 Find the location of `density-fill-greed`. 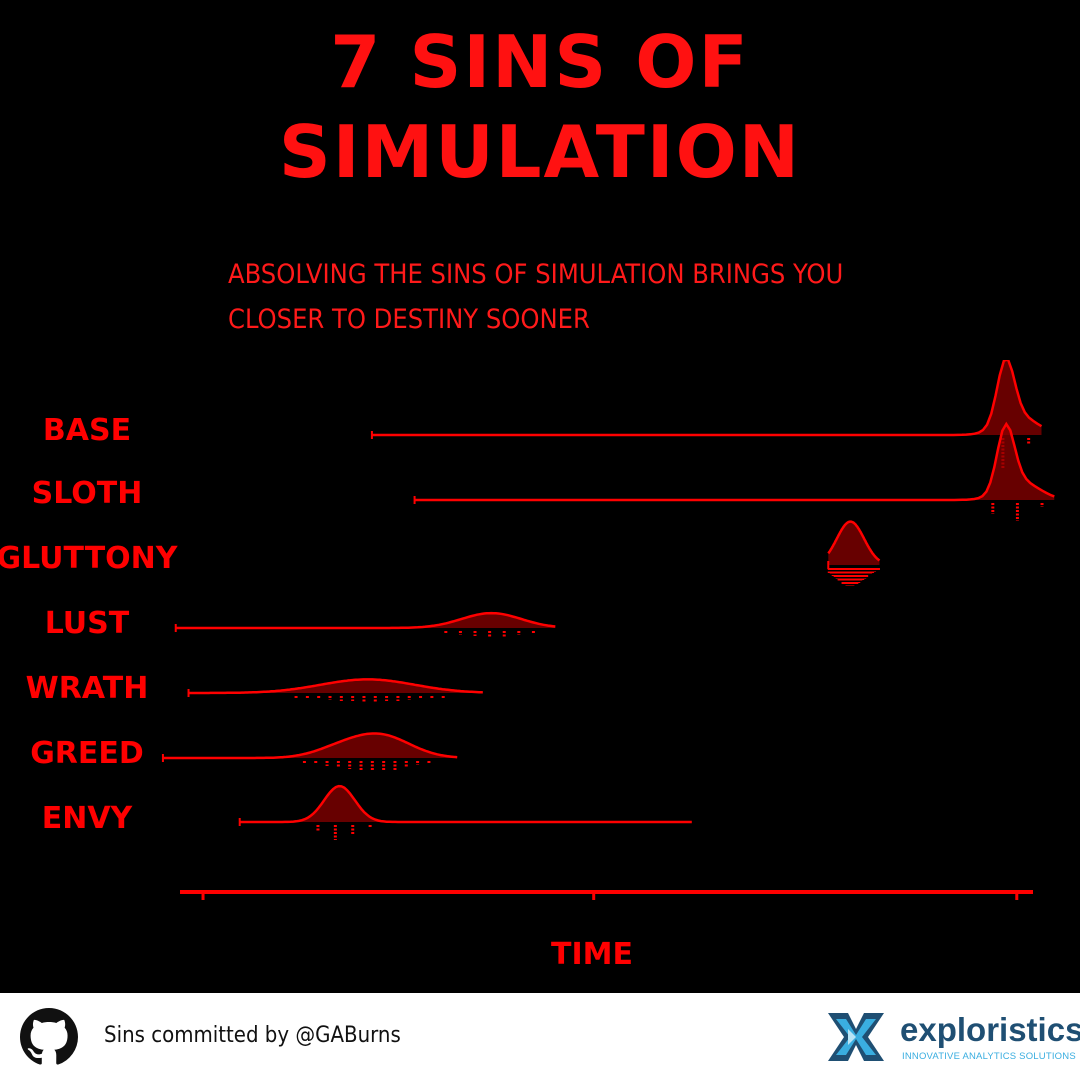

density-fill-greed is located at coordinates (310, 745).